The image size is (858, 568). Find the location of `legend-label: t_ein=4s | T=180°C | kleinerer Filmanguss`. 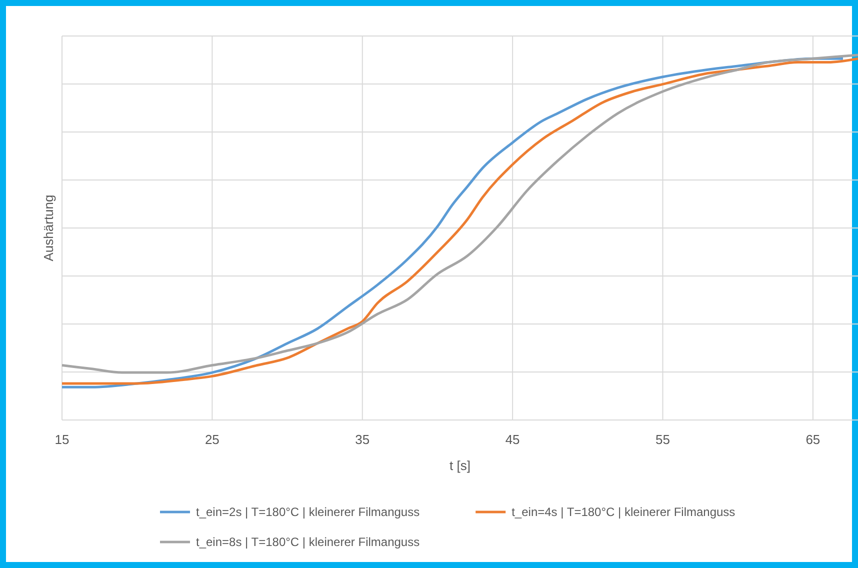

legend-label: t_ein=4s | T=180°C | kleinerer Filmanguss is located at coordinates (624, 512).